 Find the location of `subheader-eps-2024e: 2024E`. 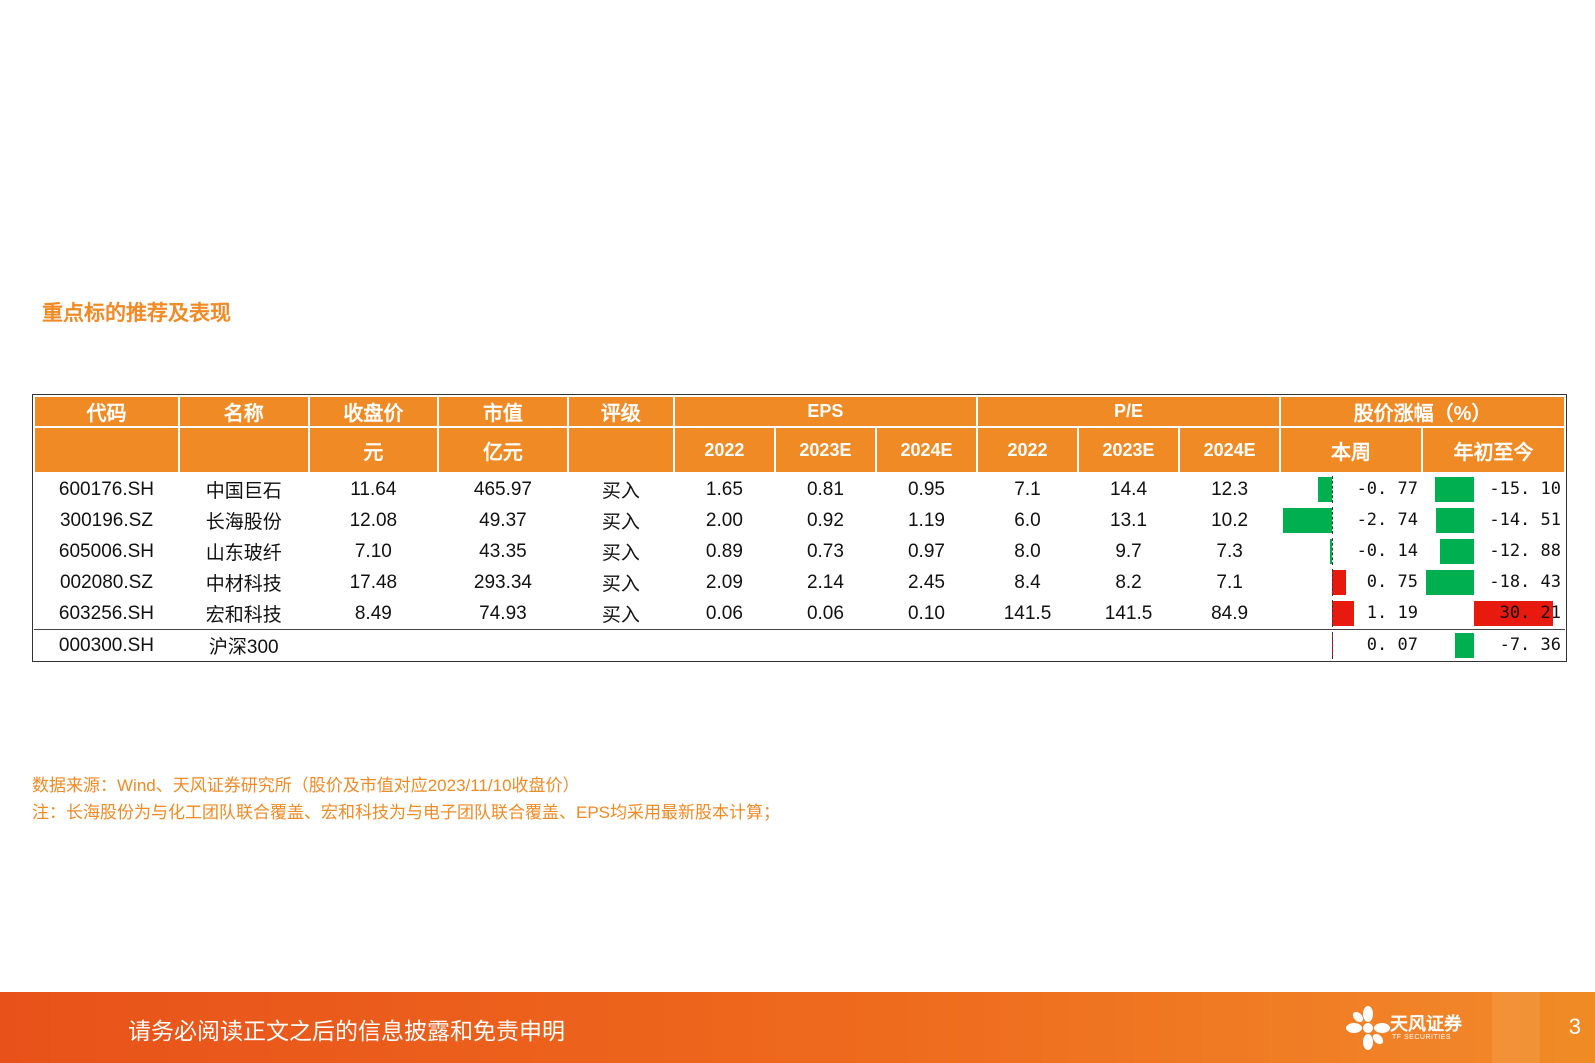

subheader-eps-2024e: 2024E is located at coordinates (926, 450).